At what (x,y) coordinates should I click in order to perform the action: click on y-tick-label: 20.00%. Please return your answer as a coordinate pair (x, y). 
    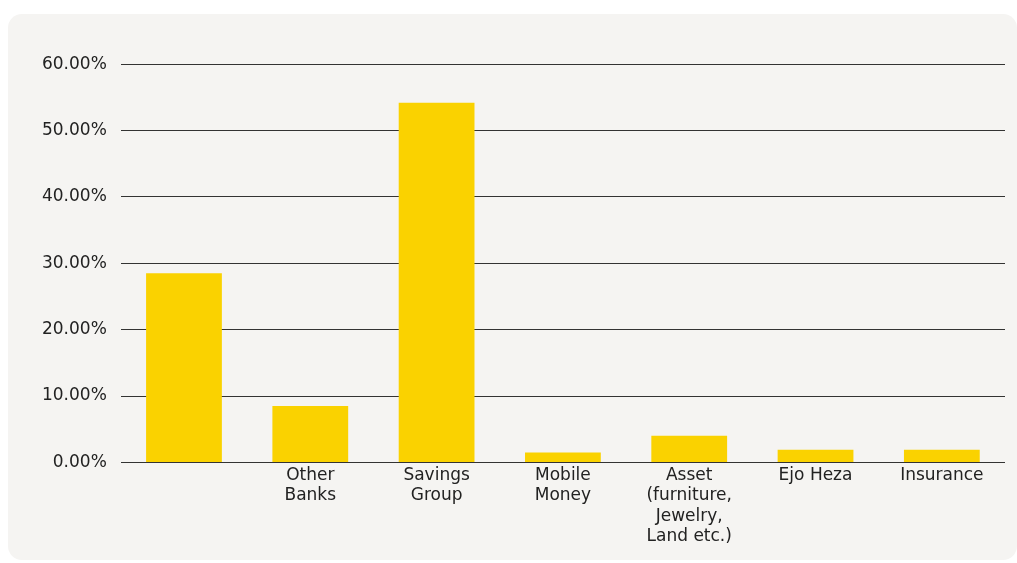
    Looking at the image, I should click on (74, 328).